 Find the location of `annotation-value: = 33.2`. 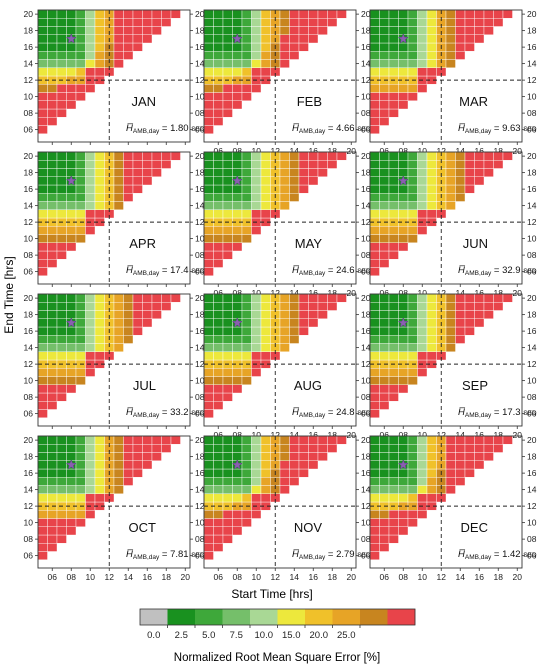

annotation-value: = 33.2 is located at coordinates (175, 412).